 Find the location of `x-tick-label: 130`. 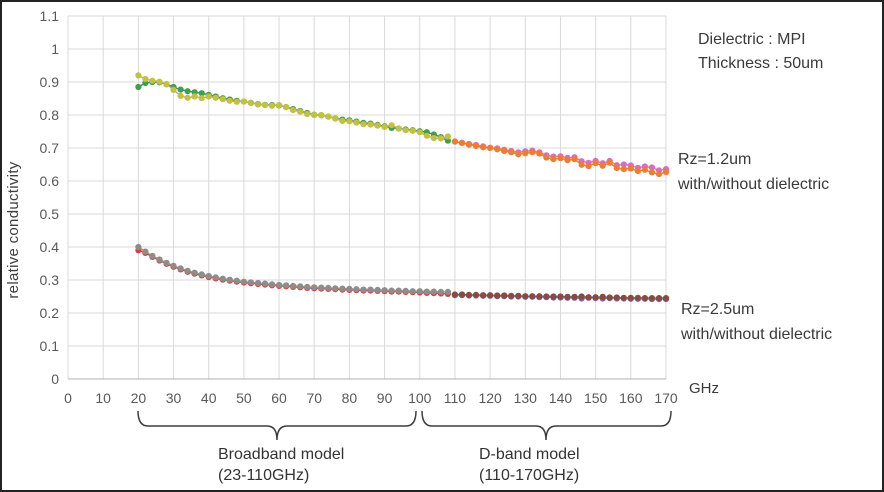

x-tick-label: 130 is located at coordinates (526, 398).